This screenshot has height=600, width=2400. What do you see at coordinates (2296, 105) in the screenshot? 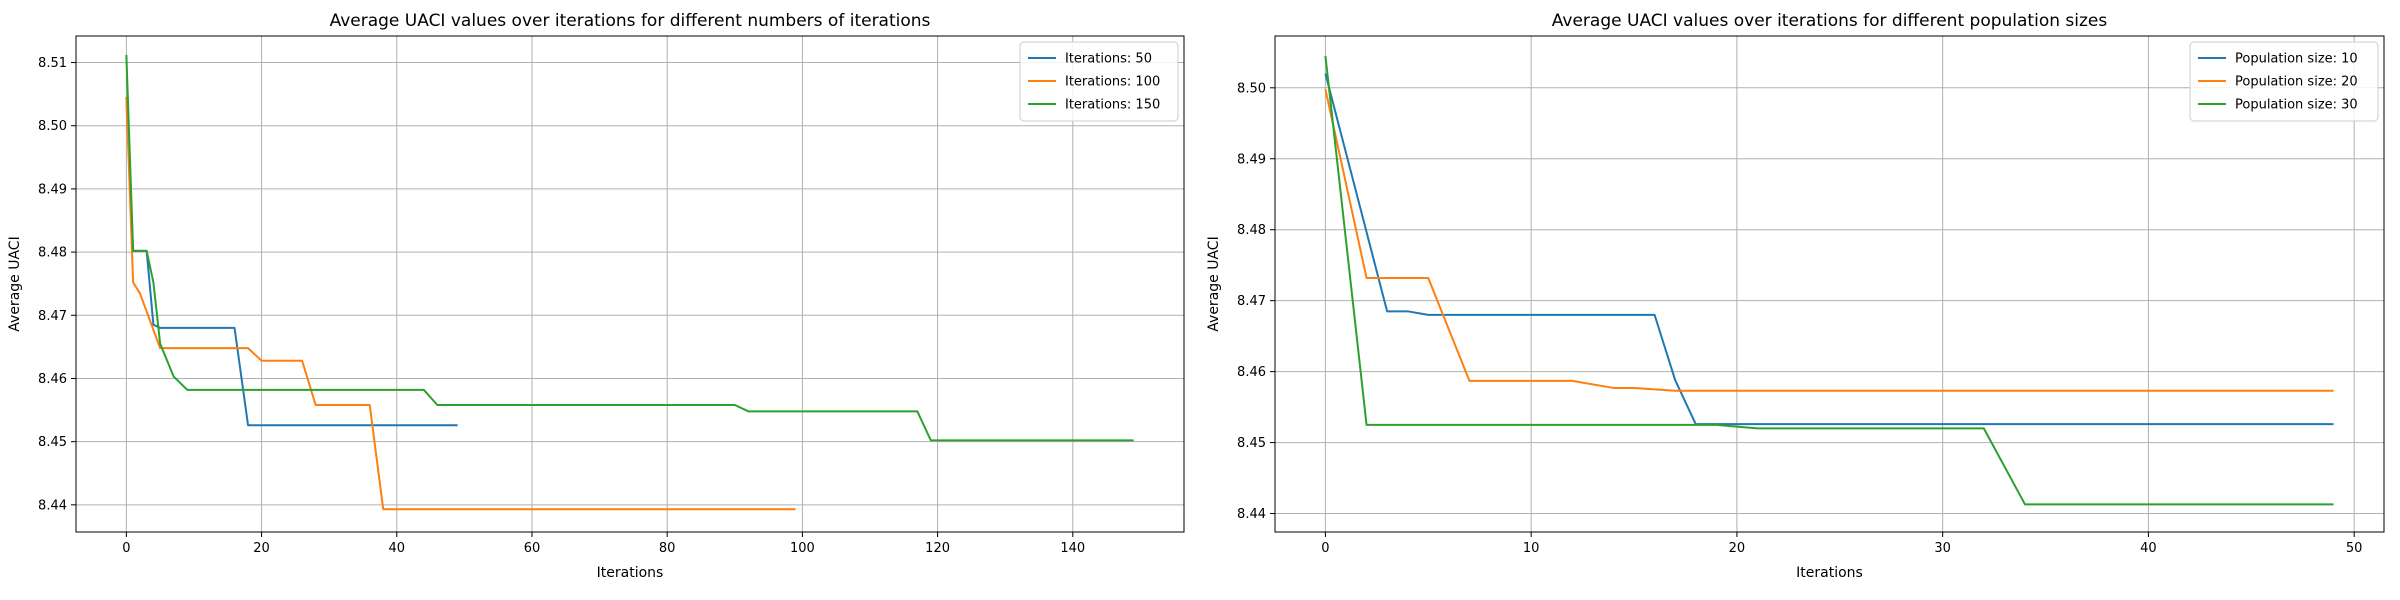
I see `legend-label: Population size: 30` at bounding box center [2296, 105].